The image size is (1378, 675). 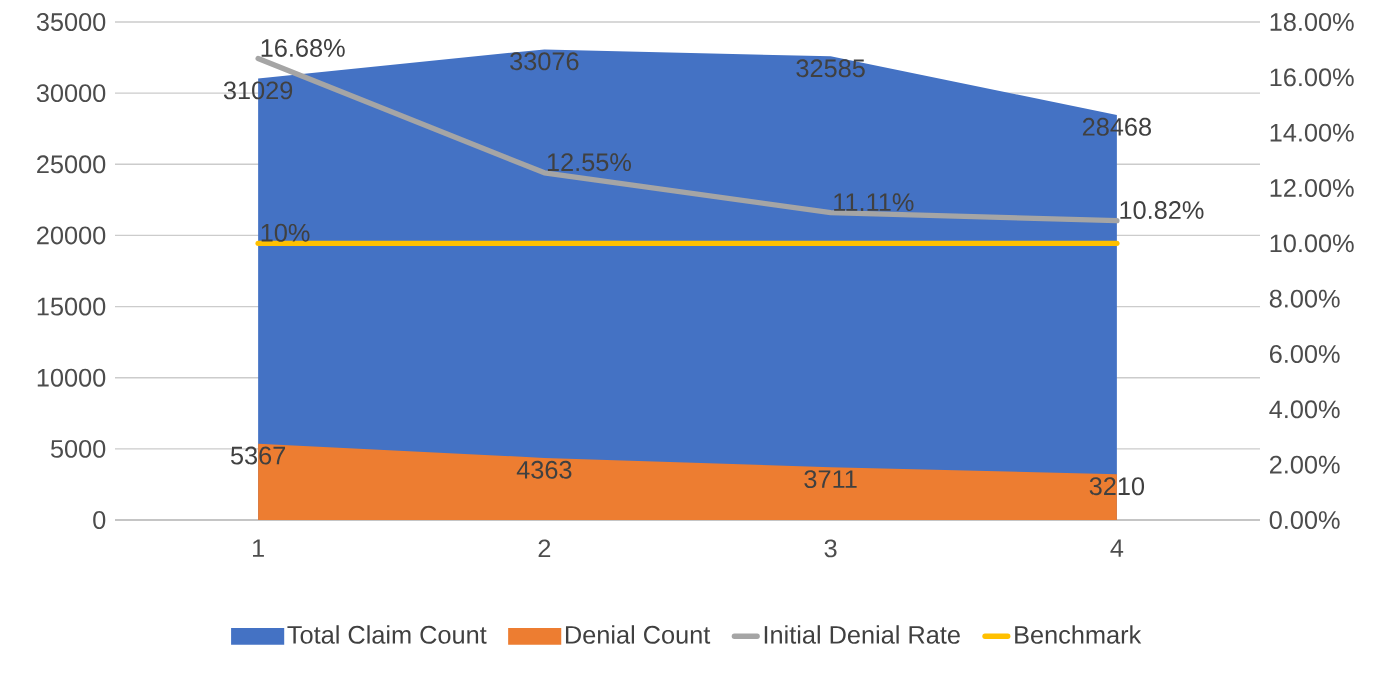 What do you see at coordinates (99, 520) in the screenshot?
I see `y-tick-label: 0` at bounding box center [99, 520].